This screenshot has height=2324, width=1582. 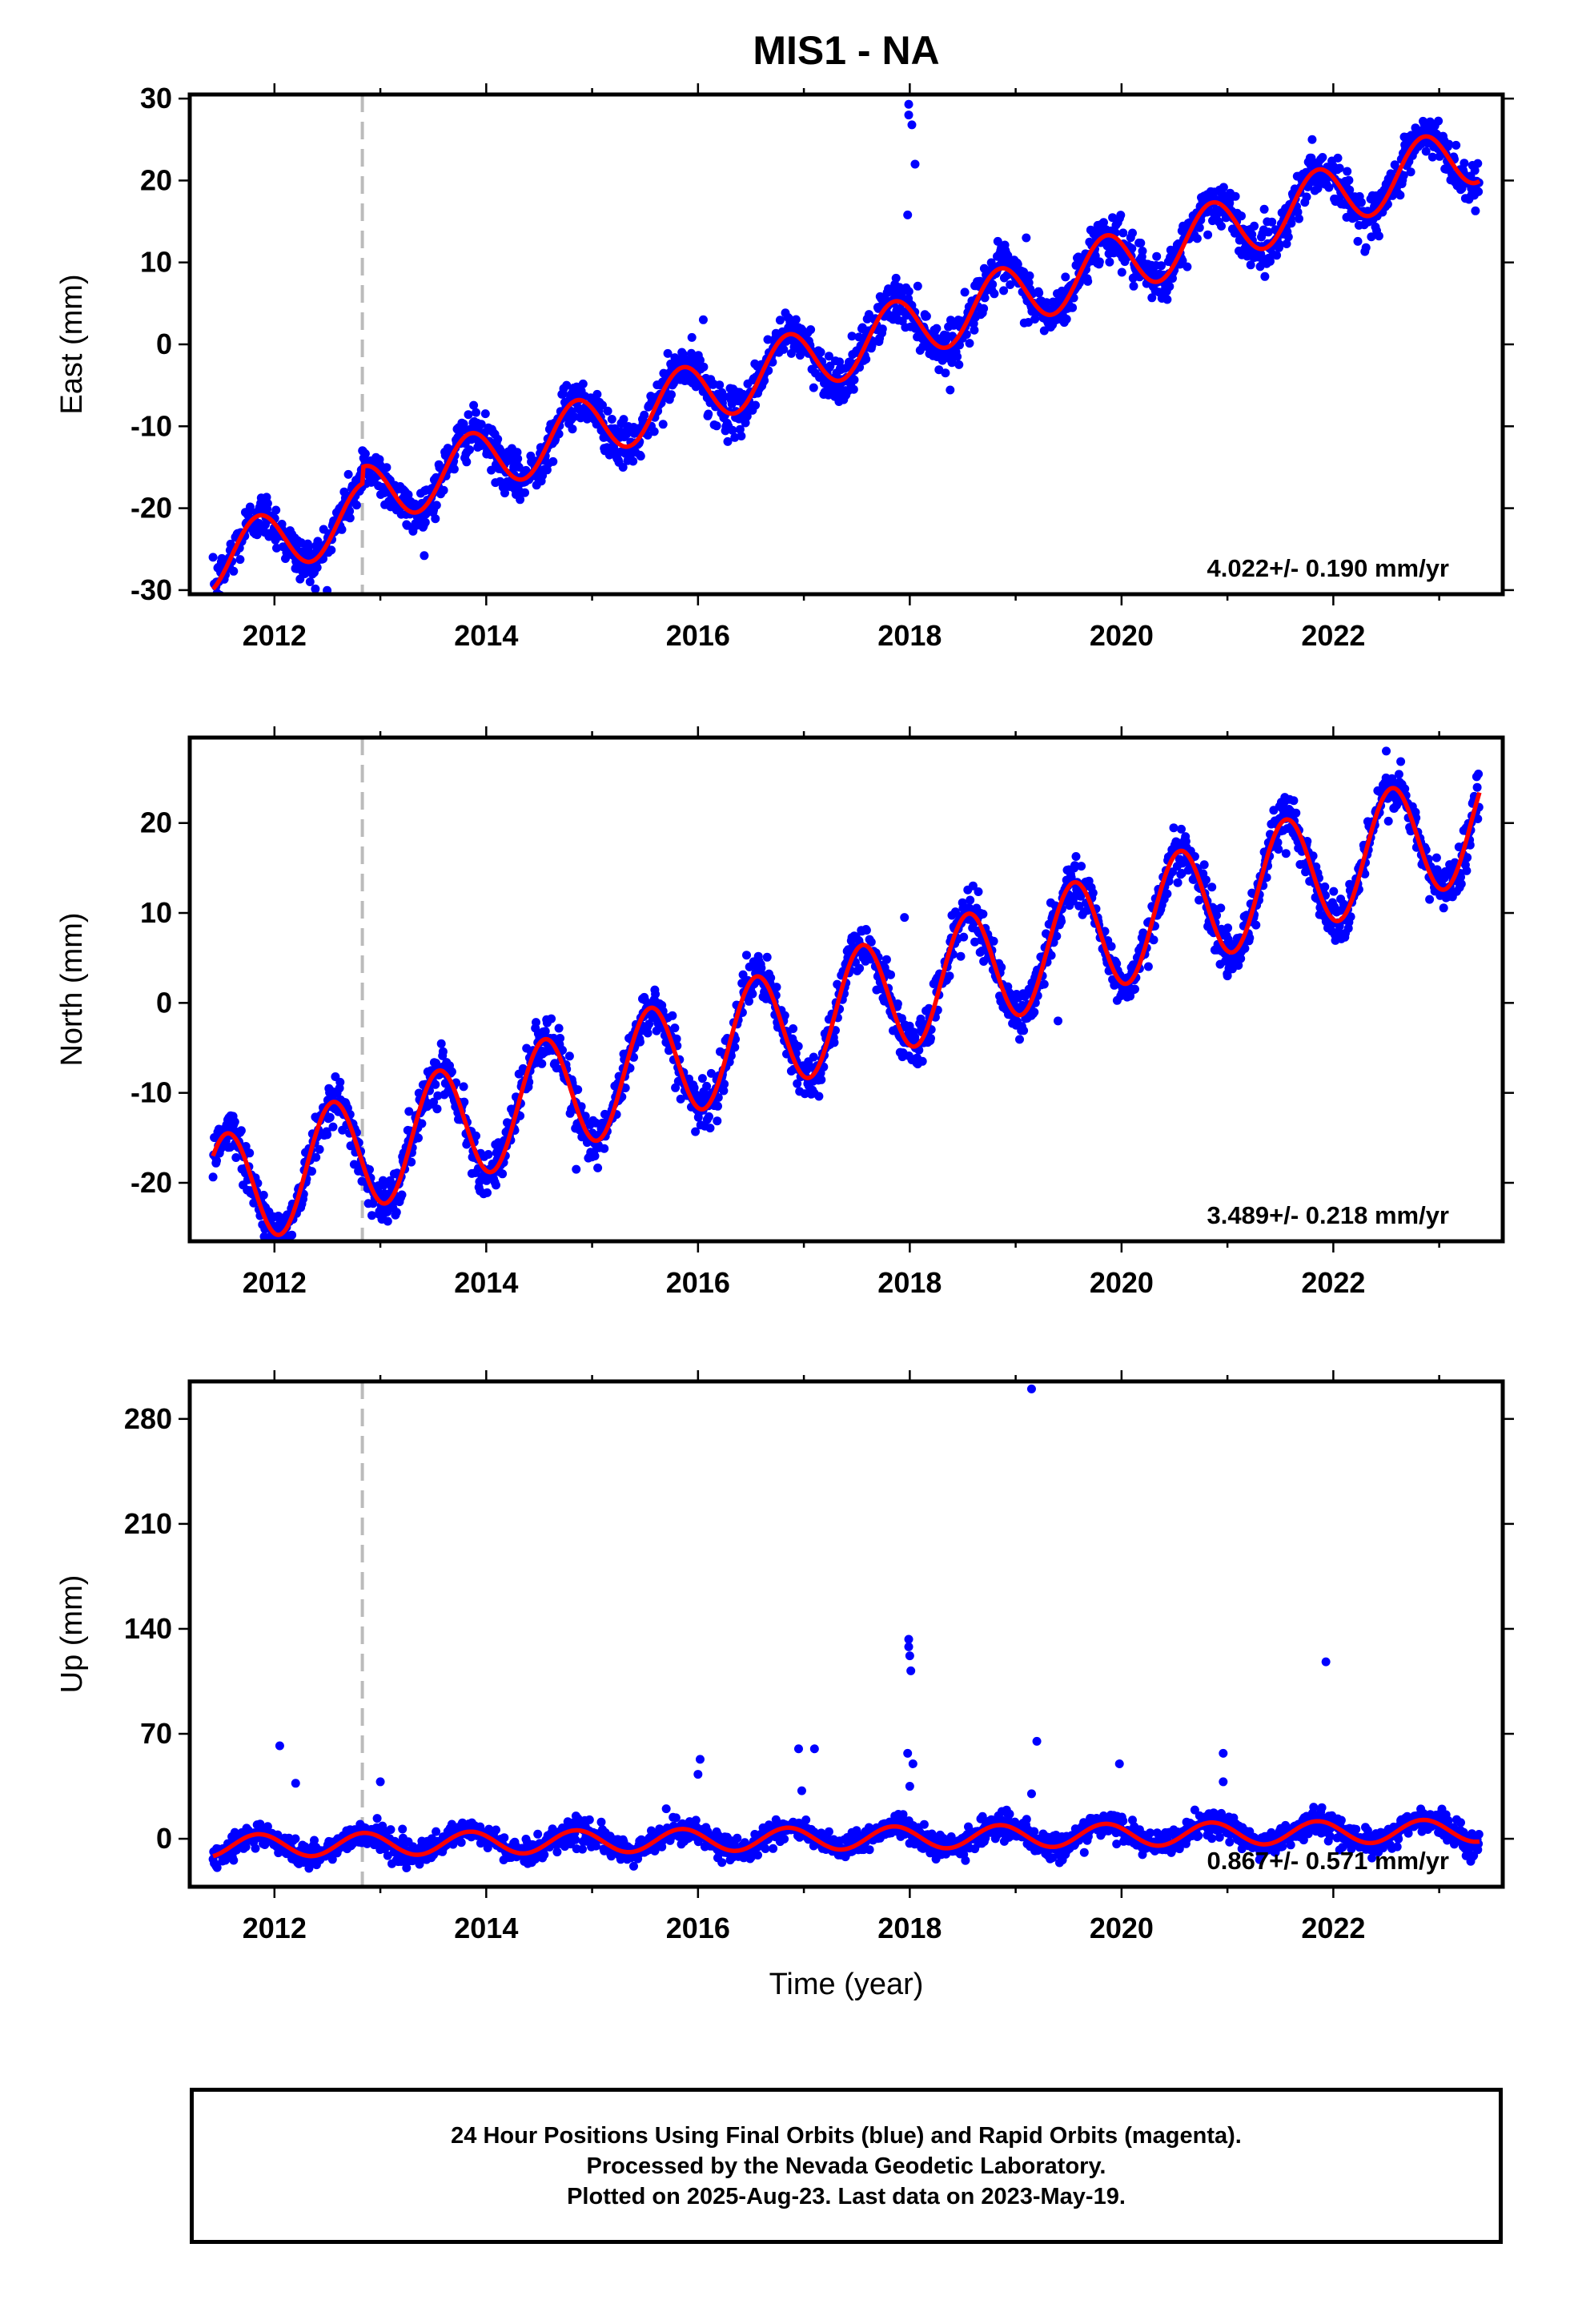 I want to click on y-tick-label: 0, so click(x=164, y=1002).